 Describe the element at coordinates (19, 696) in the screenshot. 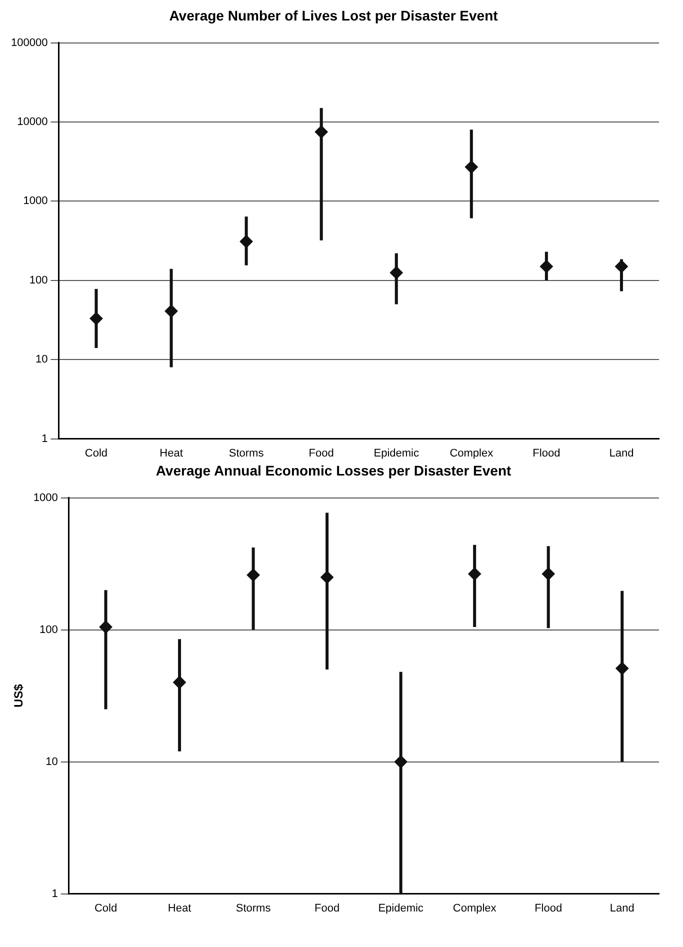

I see `y-axis-title: US$` at that location.